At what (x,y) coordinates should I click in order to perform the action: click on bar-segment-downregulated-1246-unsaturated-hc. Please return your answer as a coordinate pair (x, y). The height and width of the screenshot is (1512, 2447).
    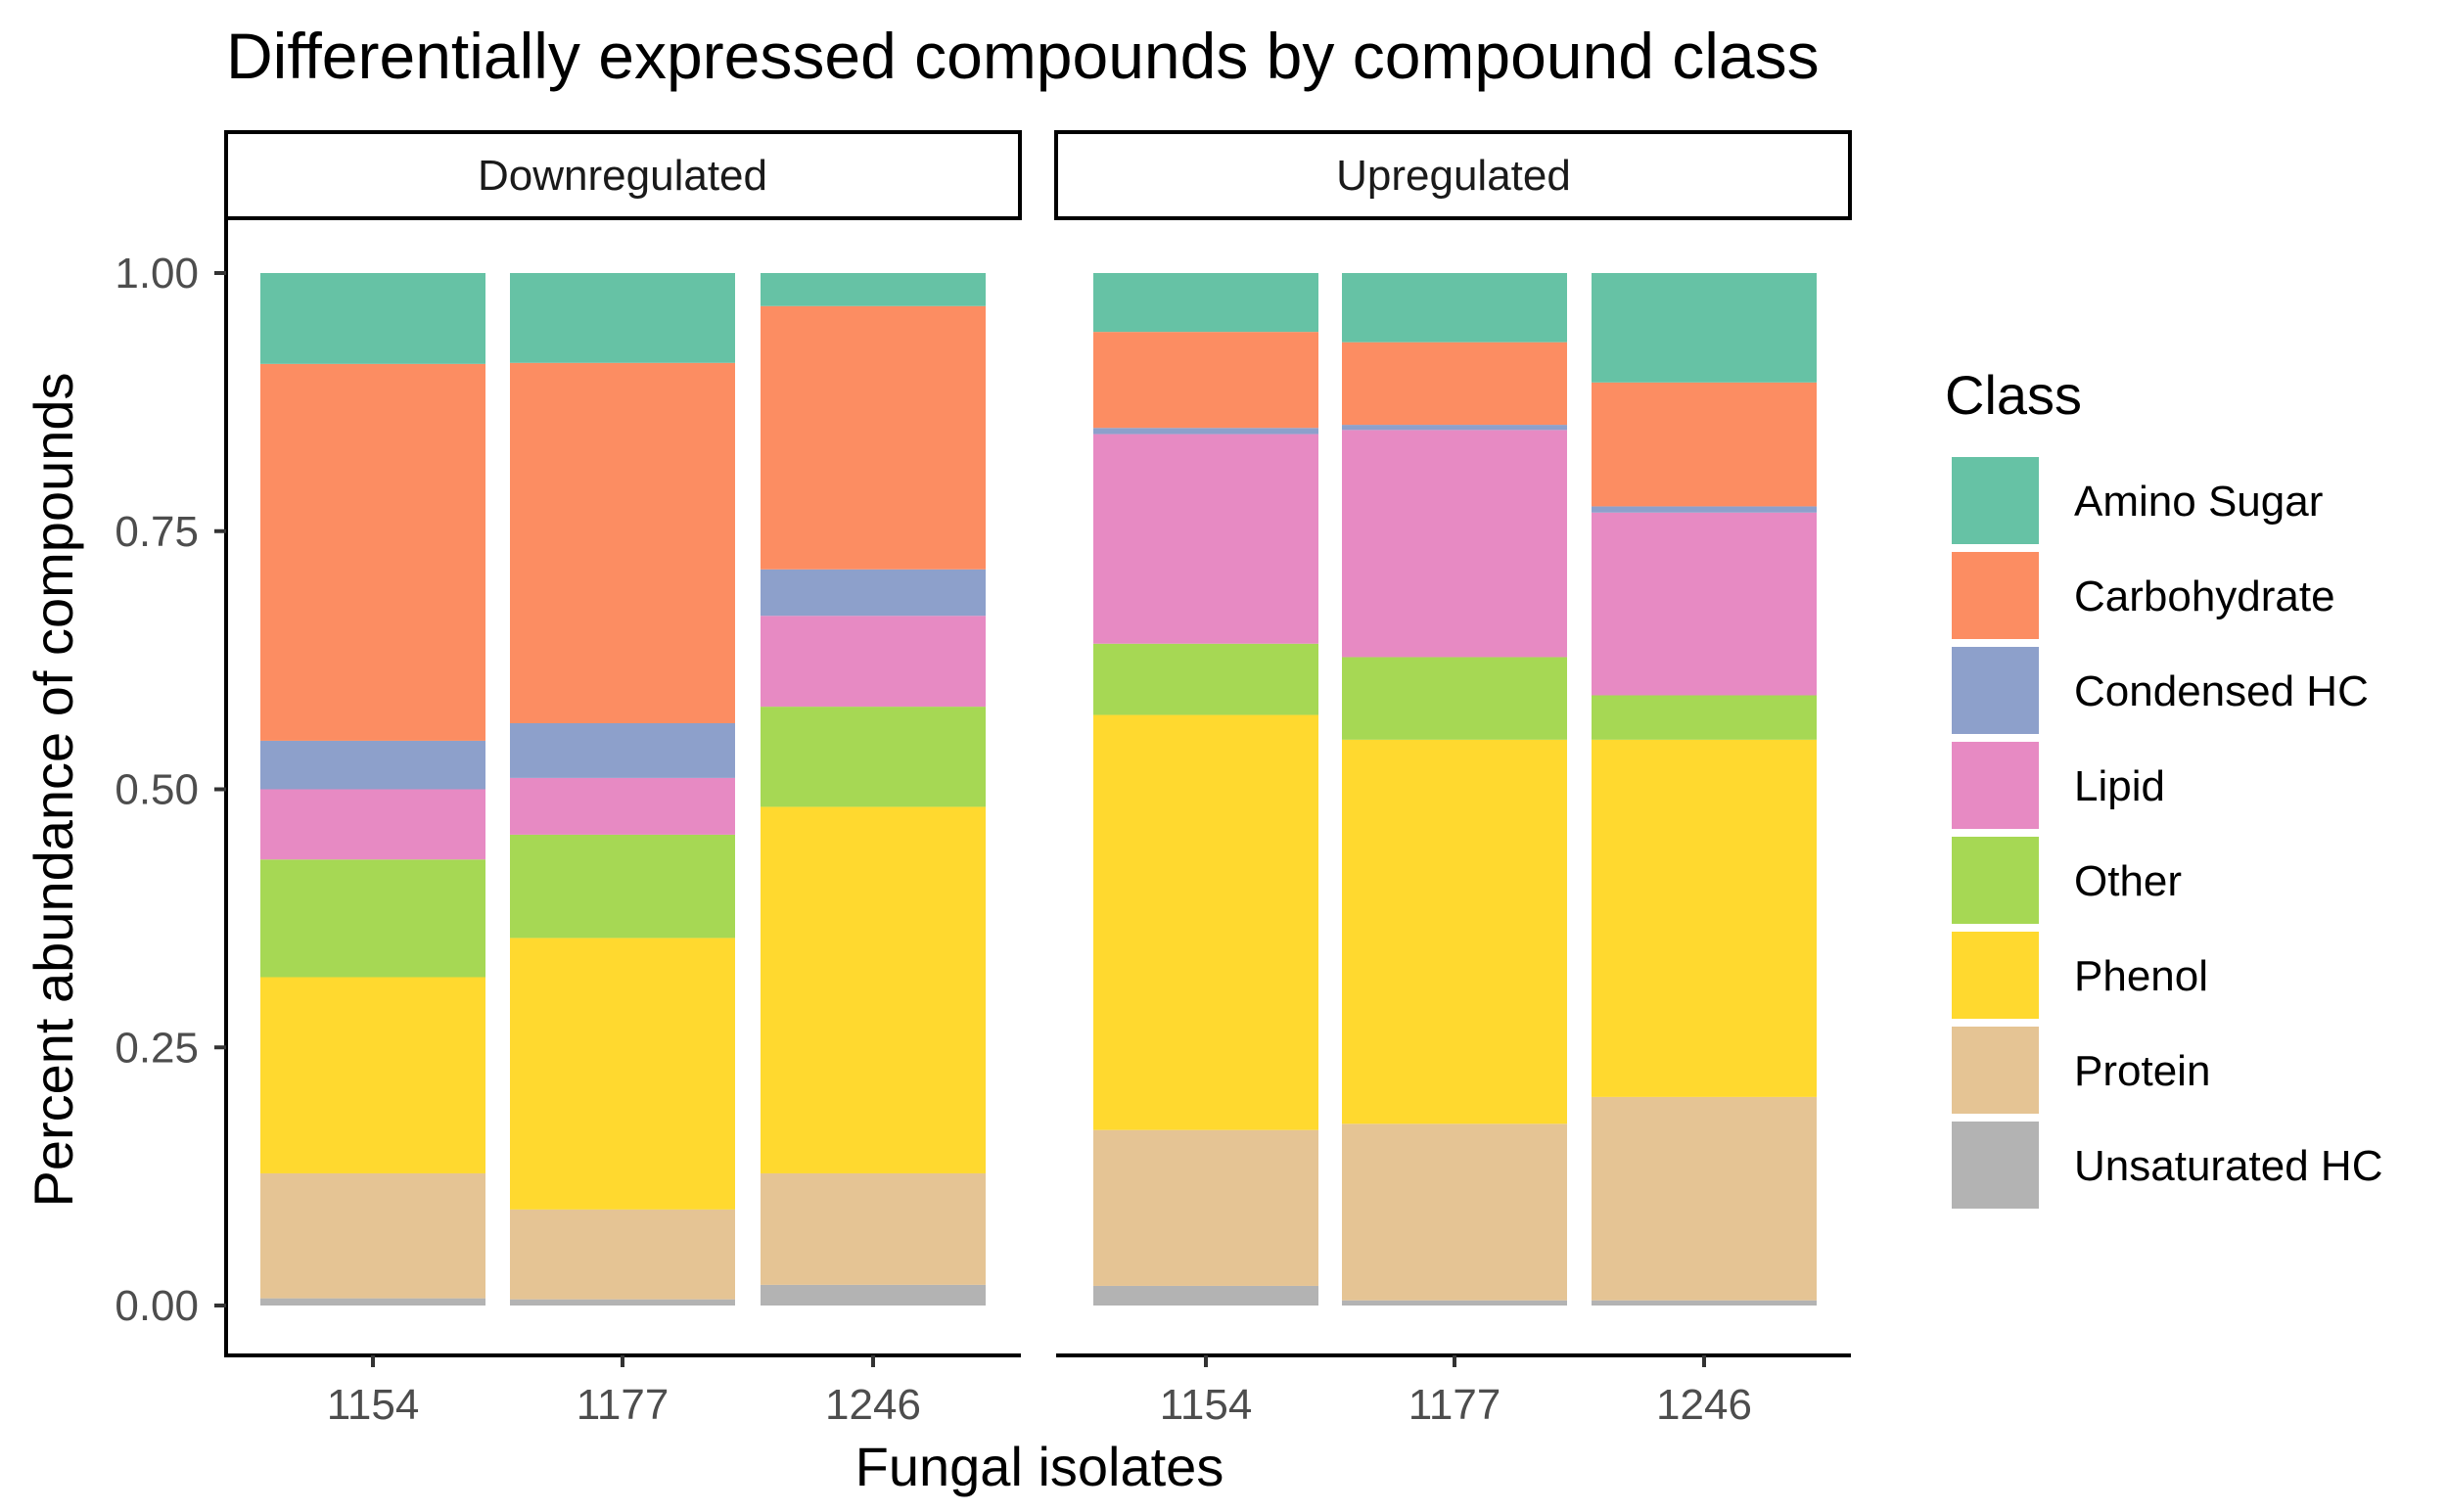
    Looking at the image, I should click on (873, 1295).